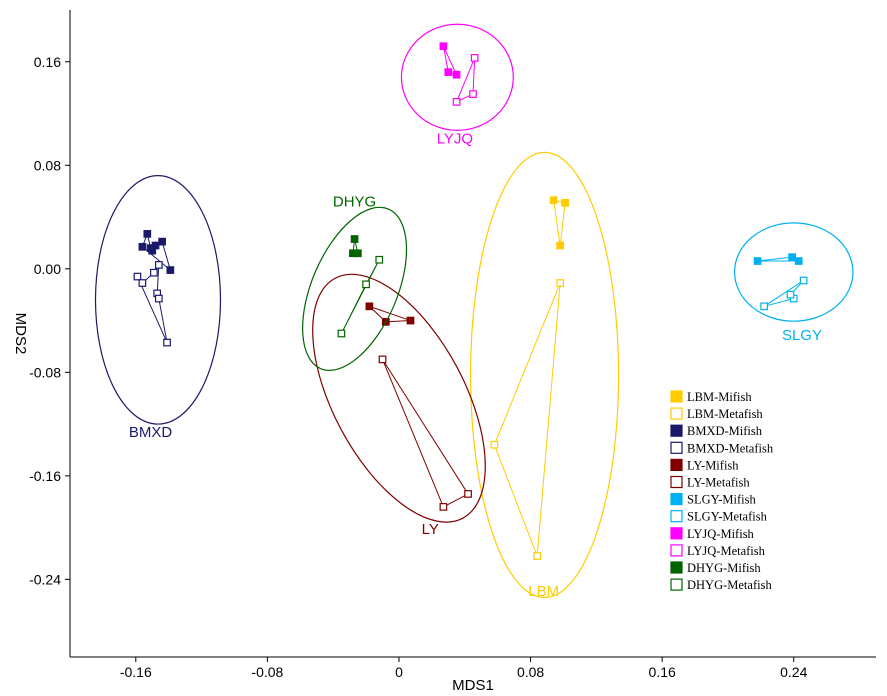 Image resolution: width=887 pixels, height=696 pixels. I want to click on legend-label: LBM-Metafish, so click(725, 414).